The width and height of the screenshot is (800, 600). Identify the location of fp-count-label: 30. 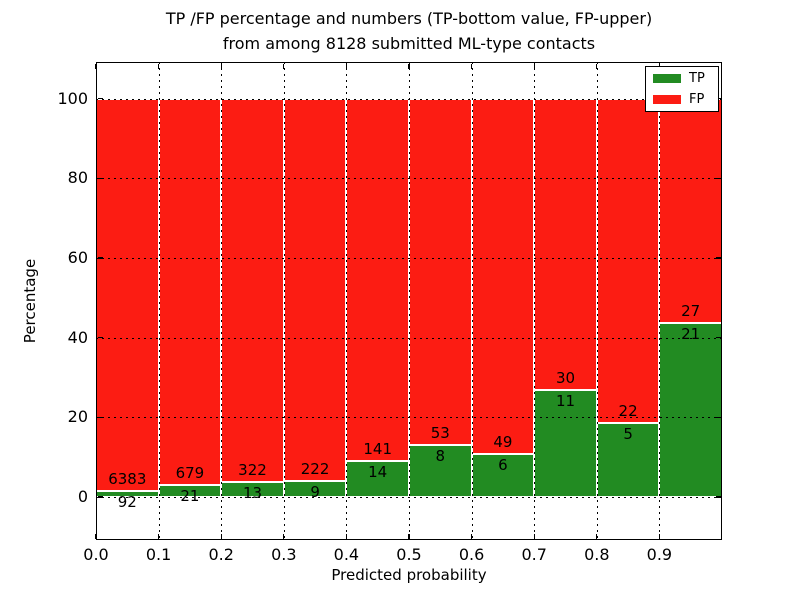
(565, 378).